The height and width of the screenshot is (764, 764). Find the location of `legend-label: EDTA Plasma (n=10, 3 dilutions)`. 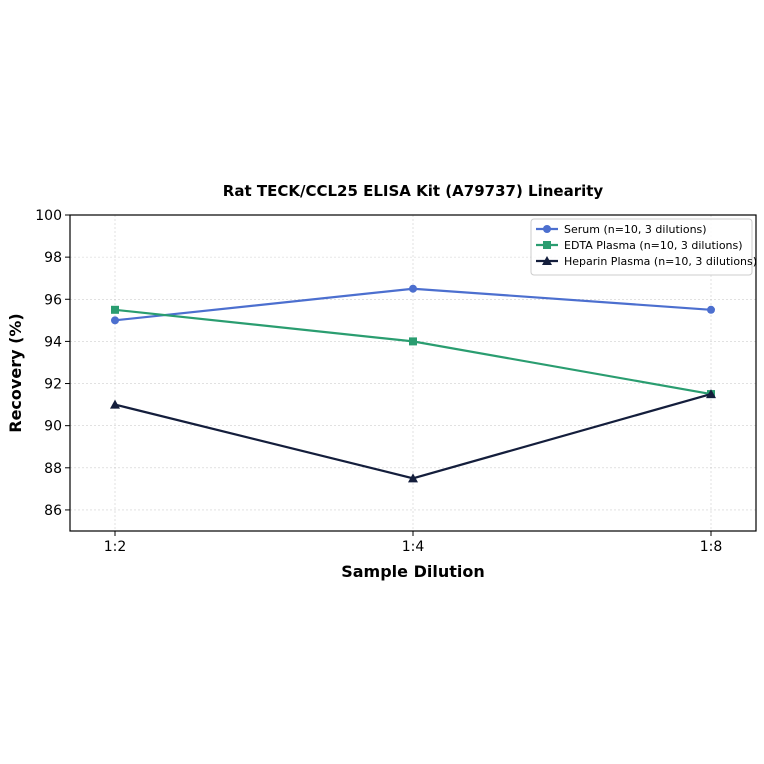

legend-label: EDTA Plasma (n=10, 3 dilutions) is located at coordinates (653, 245).